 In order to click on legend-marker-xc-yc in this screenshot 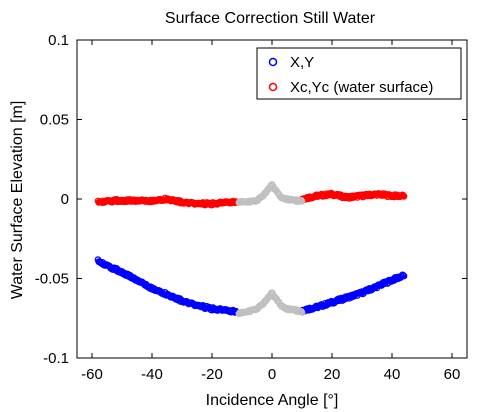, I will do `click(273, 87)`.